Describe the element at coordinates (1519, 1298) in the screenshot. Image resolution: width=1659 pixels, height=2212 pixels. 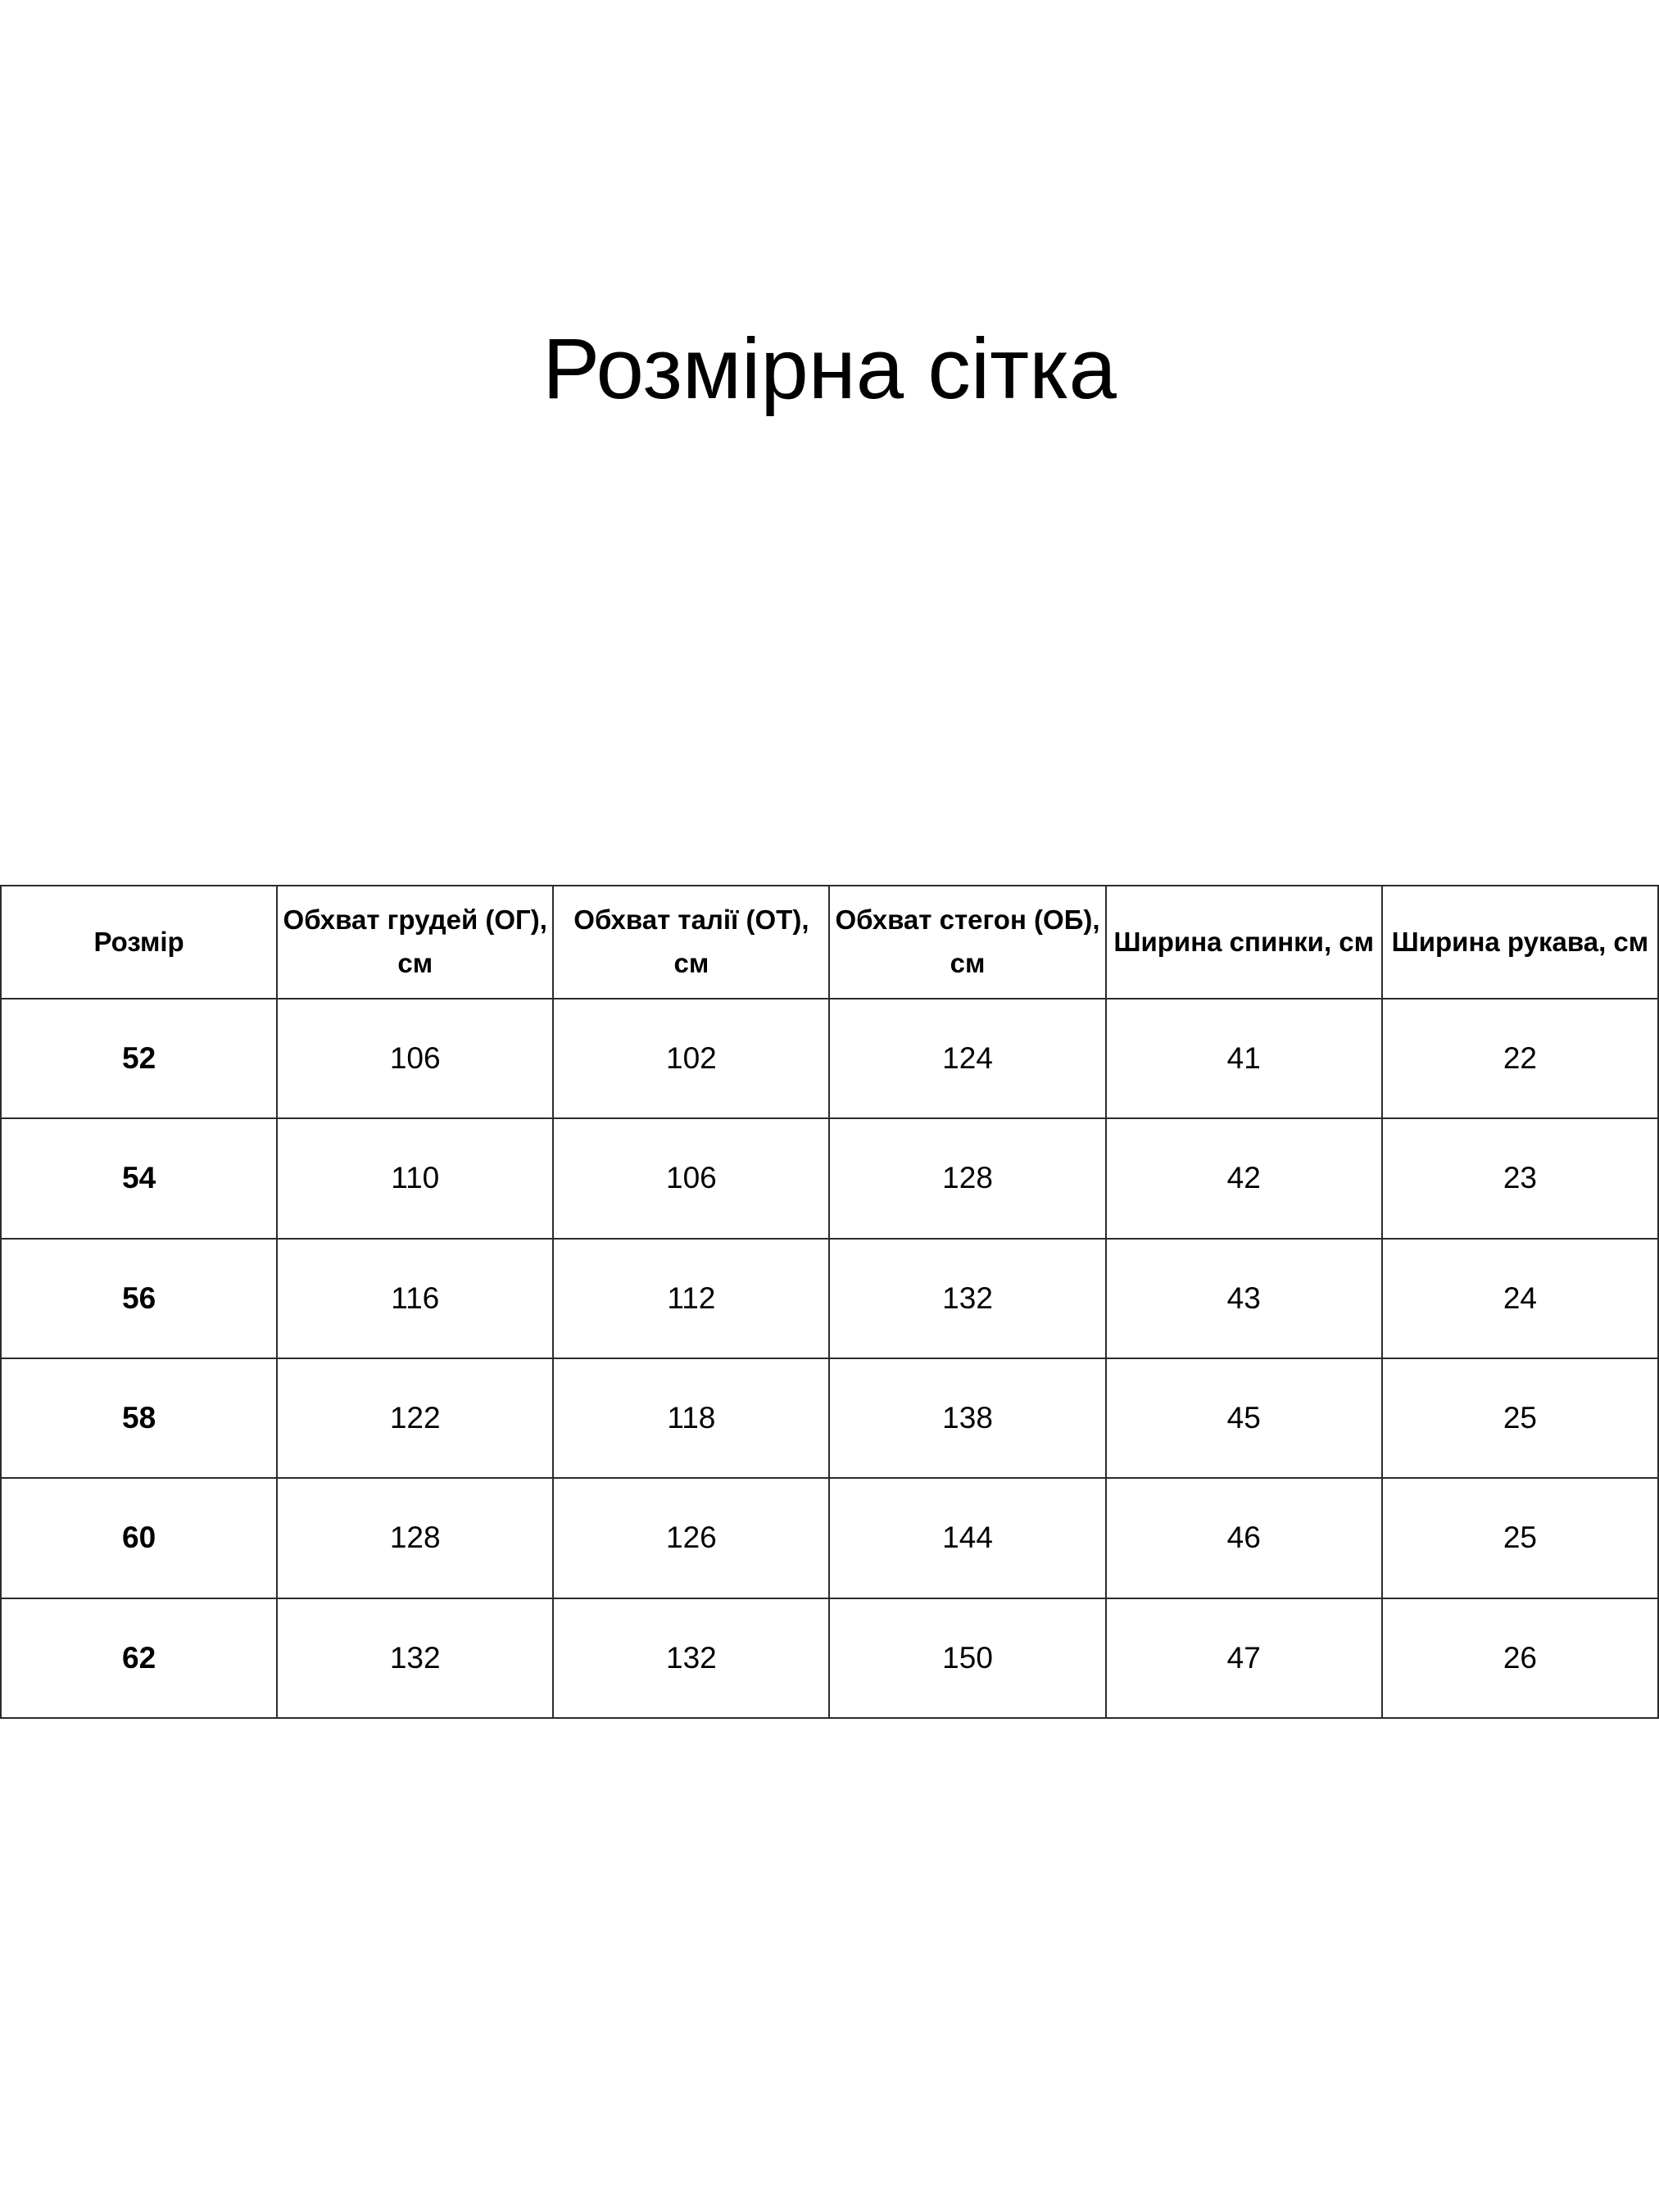
I see `value-cell: 24` at that location.